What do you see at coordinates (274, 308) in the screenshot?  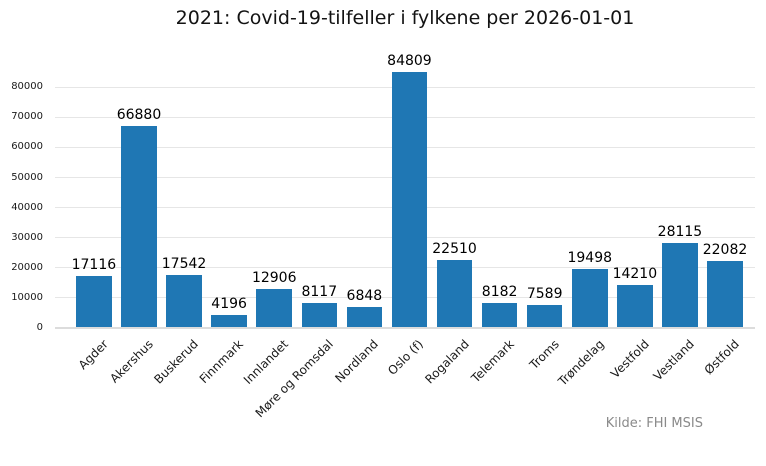 I see `bar-innlandet` at bounding box center [274, 308].